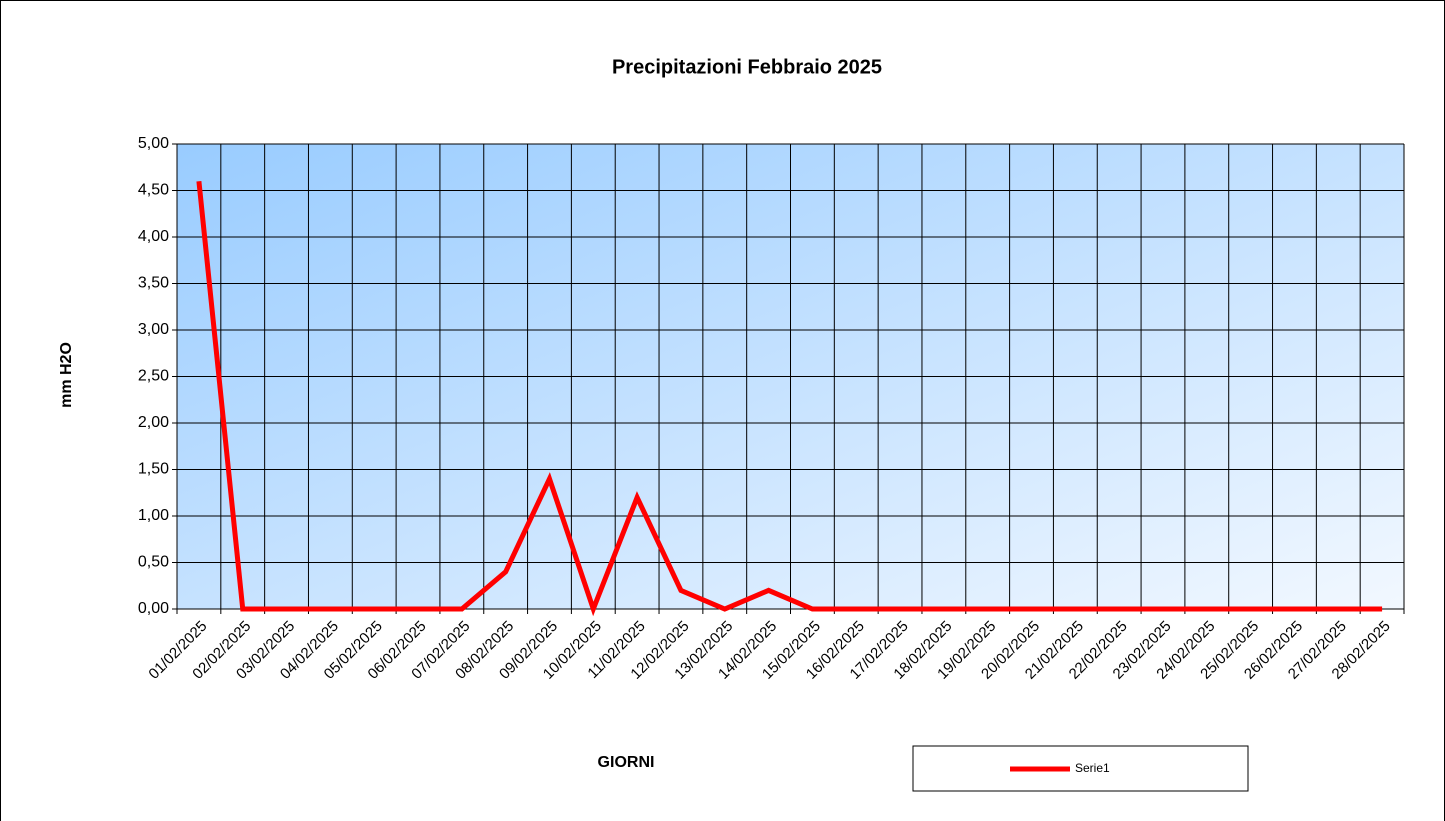 This screenshot has height=821, width=1445. I want to click on y-axis-label: mm H2O, so click(66, 375).